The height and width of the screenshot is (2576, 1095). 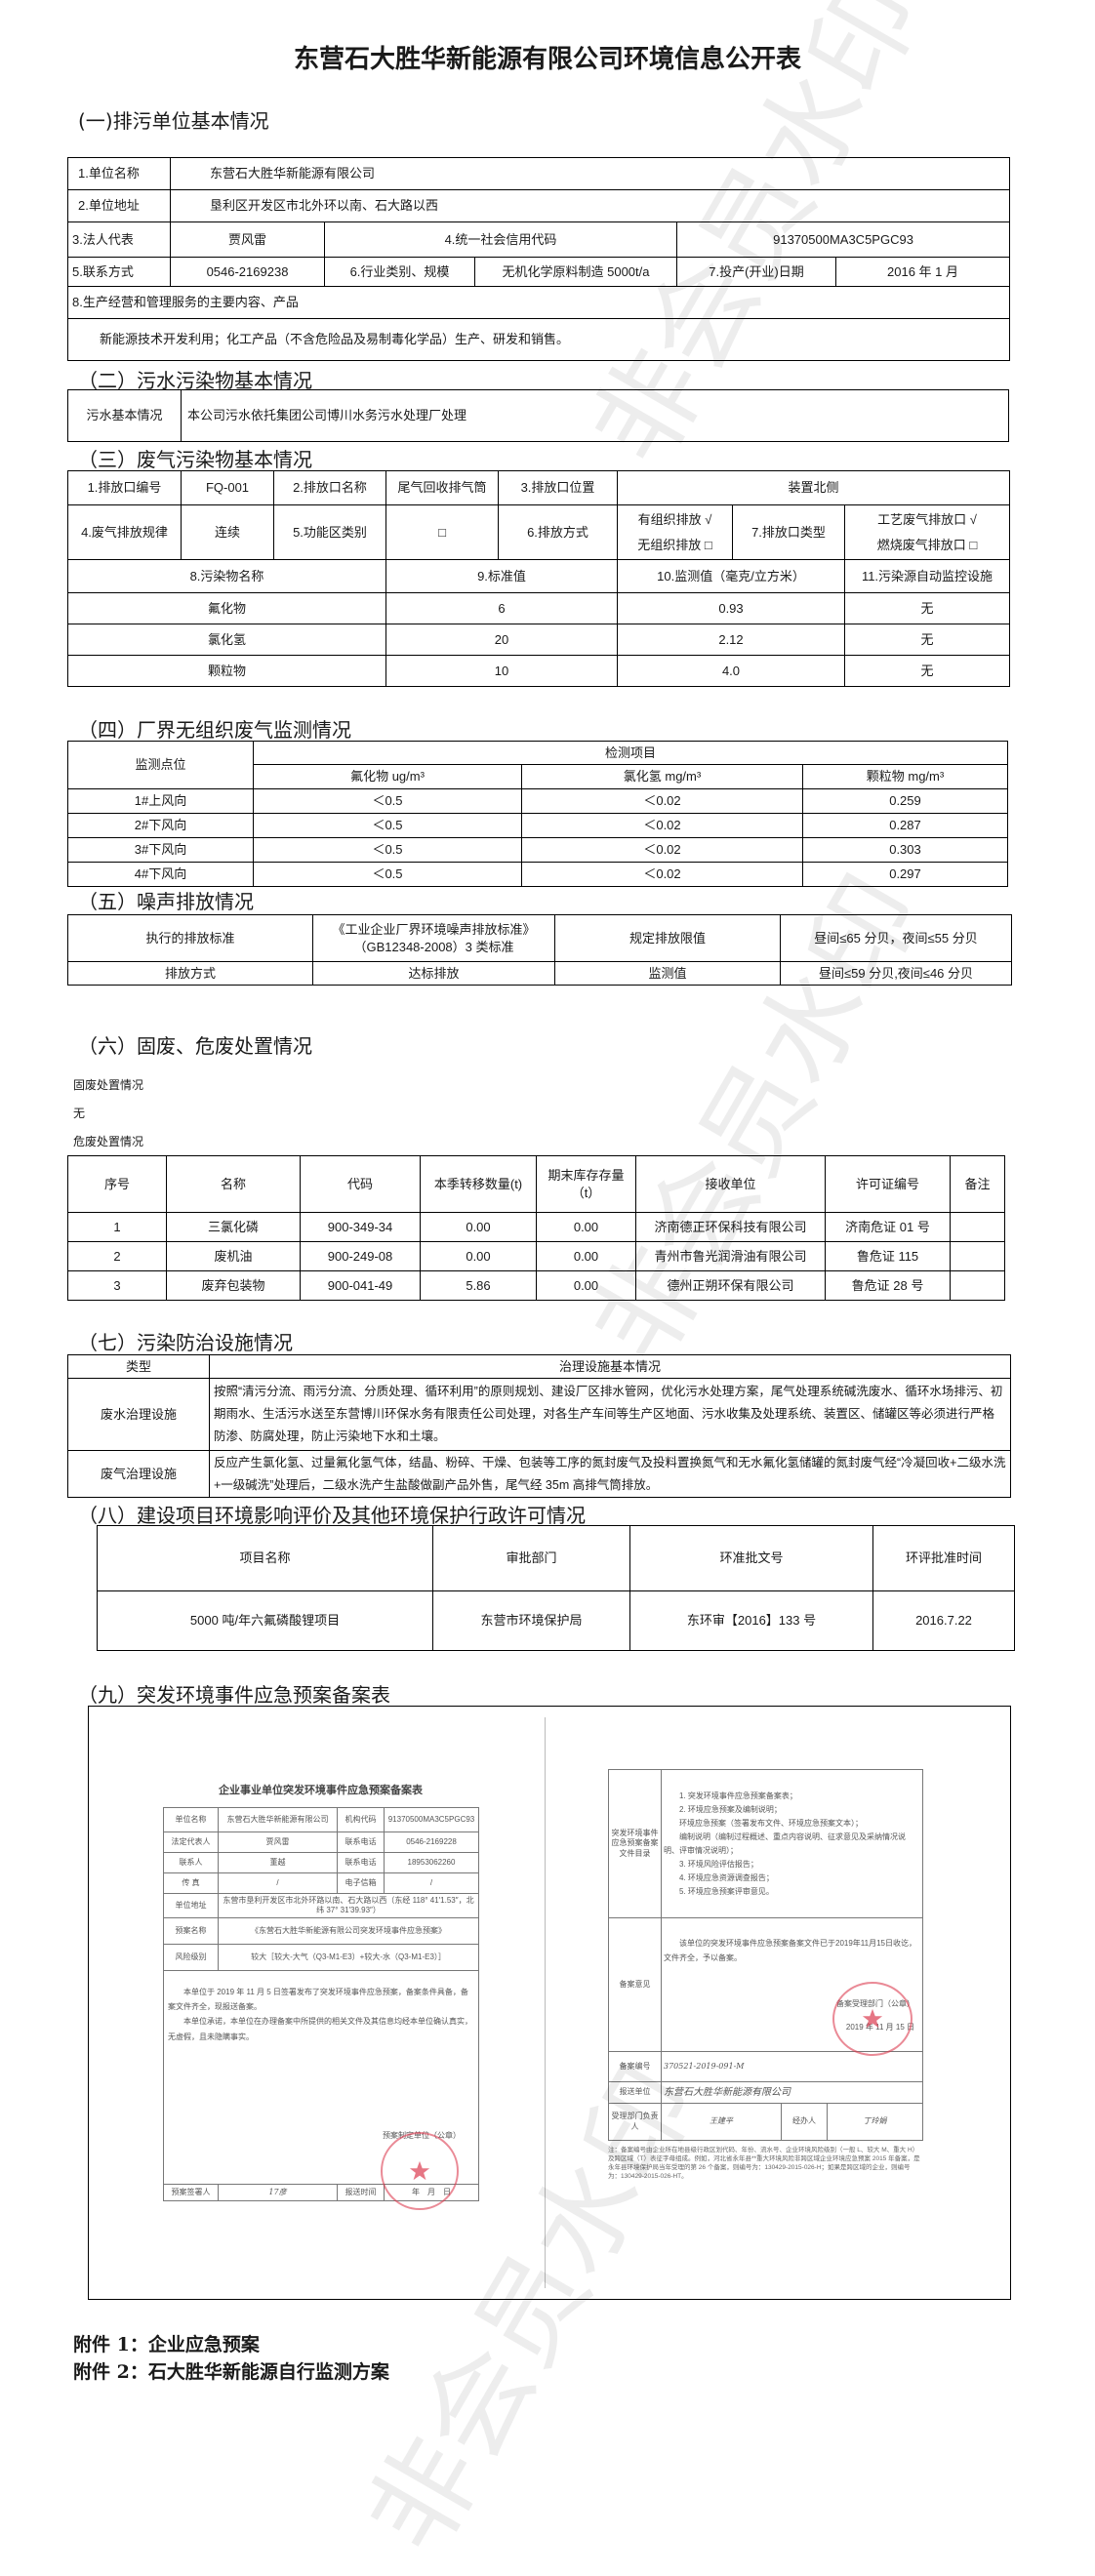 What do you see at coordinates (726, 1891) in the screenshot?
I see `dir-item: 5. 环境应急预案评审意见。` at bounding box center [726, 1891].